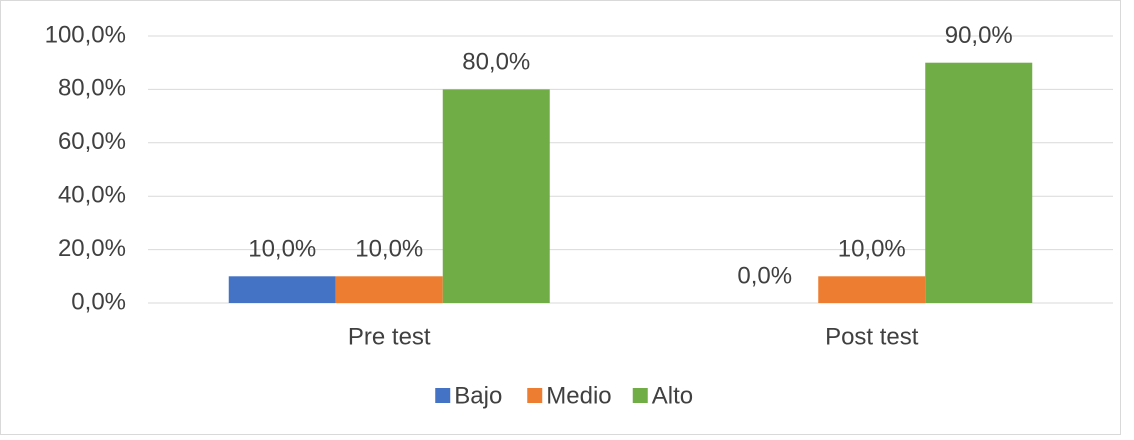 This screenshot has width=1134, height=440. Describe the element at coordinates (764, 275) in the screenshot. I see `data-label: 0,0%` at that location.